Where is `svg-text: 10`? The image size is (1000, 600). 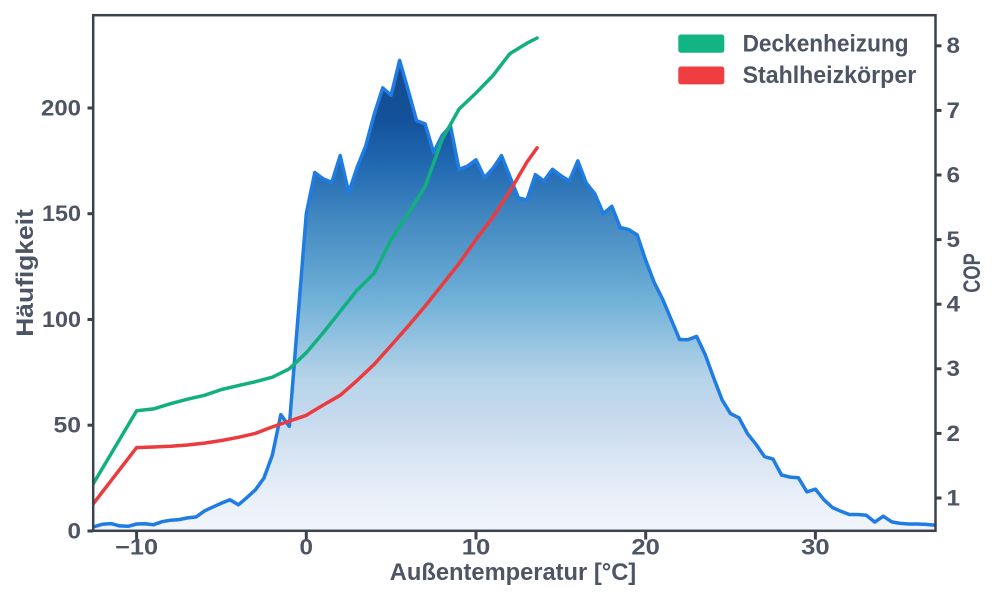 svg-text: 10 is located at coordinates (476, 546).